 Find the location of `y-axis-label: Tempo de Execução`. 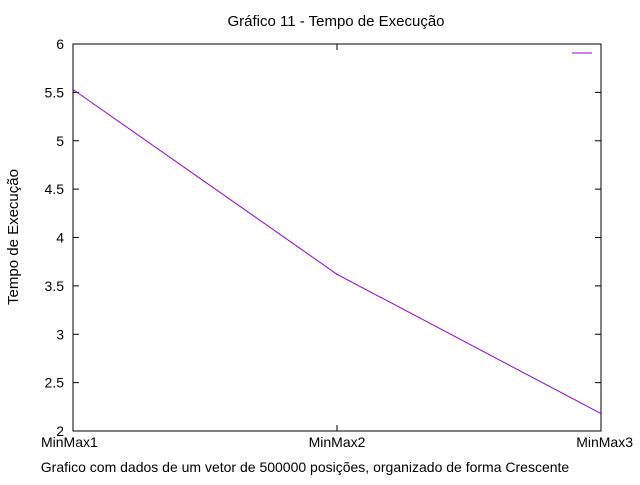

y-axis-label: Tempo de Execução is located at coordinates (13, 237).